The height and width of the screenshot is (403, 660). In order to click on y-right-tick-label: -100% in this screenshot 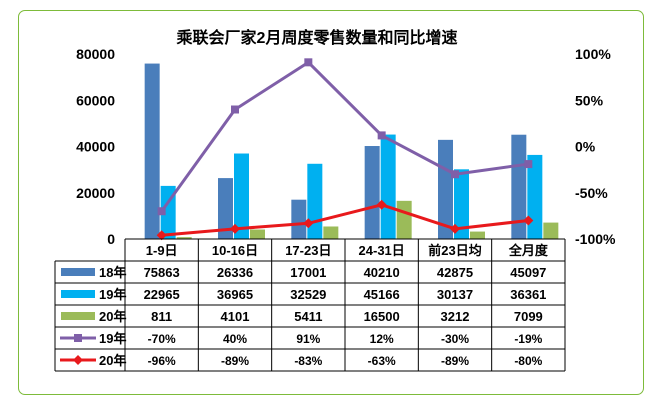, I will do `click(595, 239)`.